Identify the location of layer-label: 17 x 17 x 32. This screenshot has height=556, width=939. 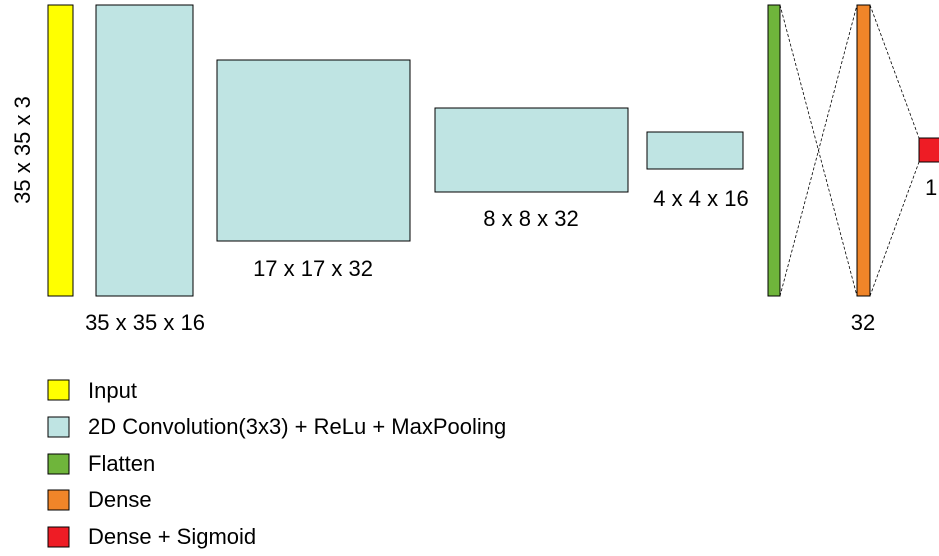
(313, 268).